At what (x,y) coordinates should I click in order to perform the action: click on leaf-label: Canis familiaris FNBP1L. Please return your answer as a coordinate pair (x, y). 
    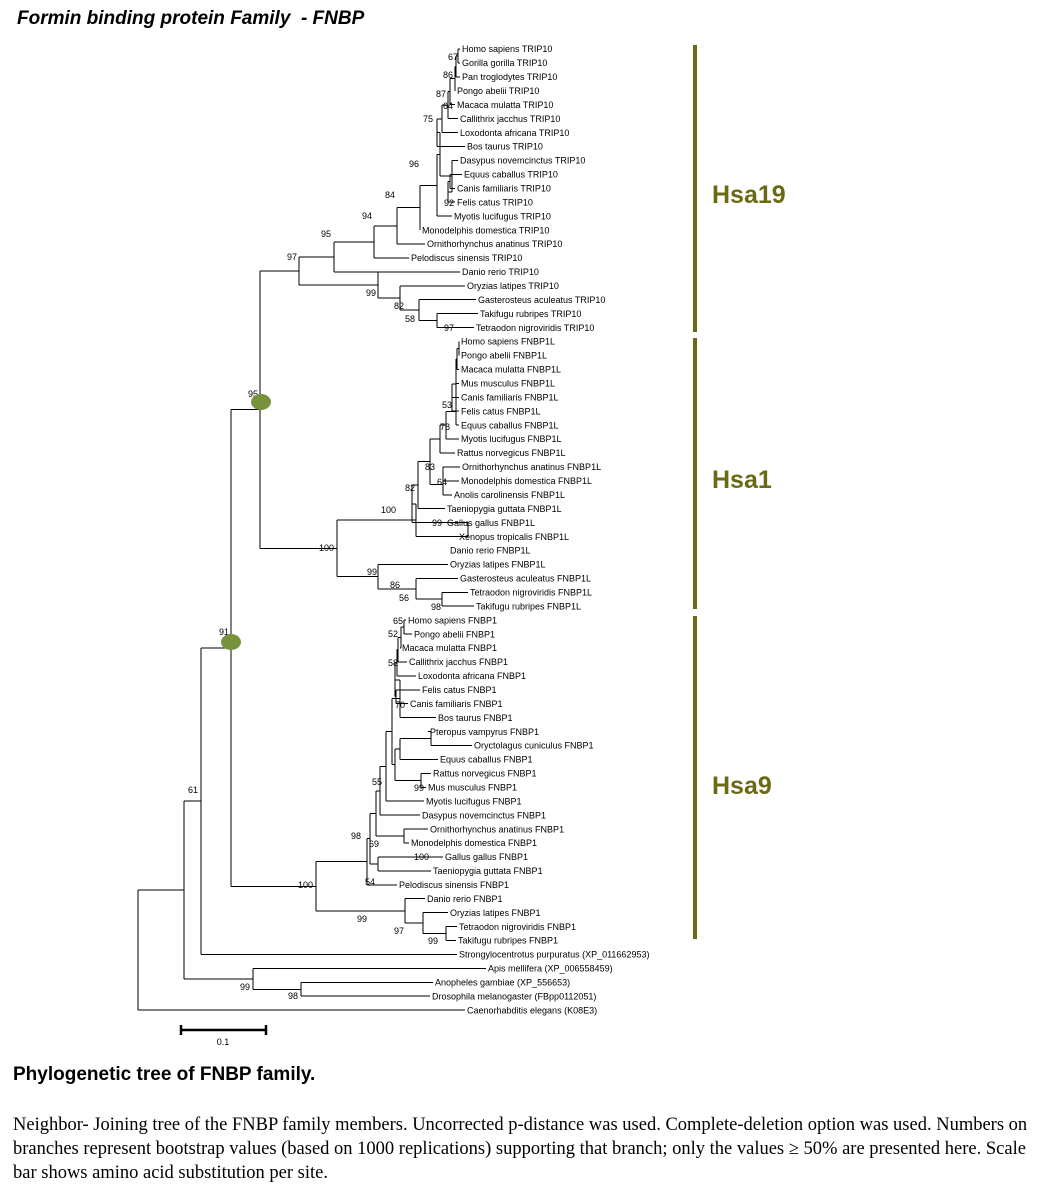
    Looking at the image, I should click on (510, 397).